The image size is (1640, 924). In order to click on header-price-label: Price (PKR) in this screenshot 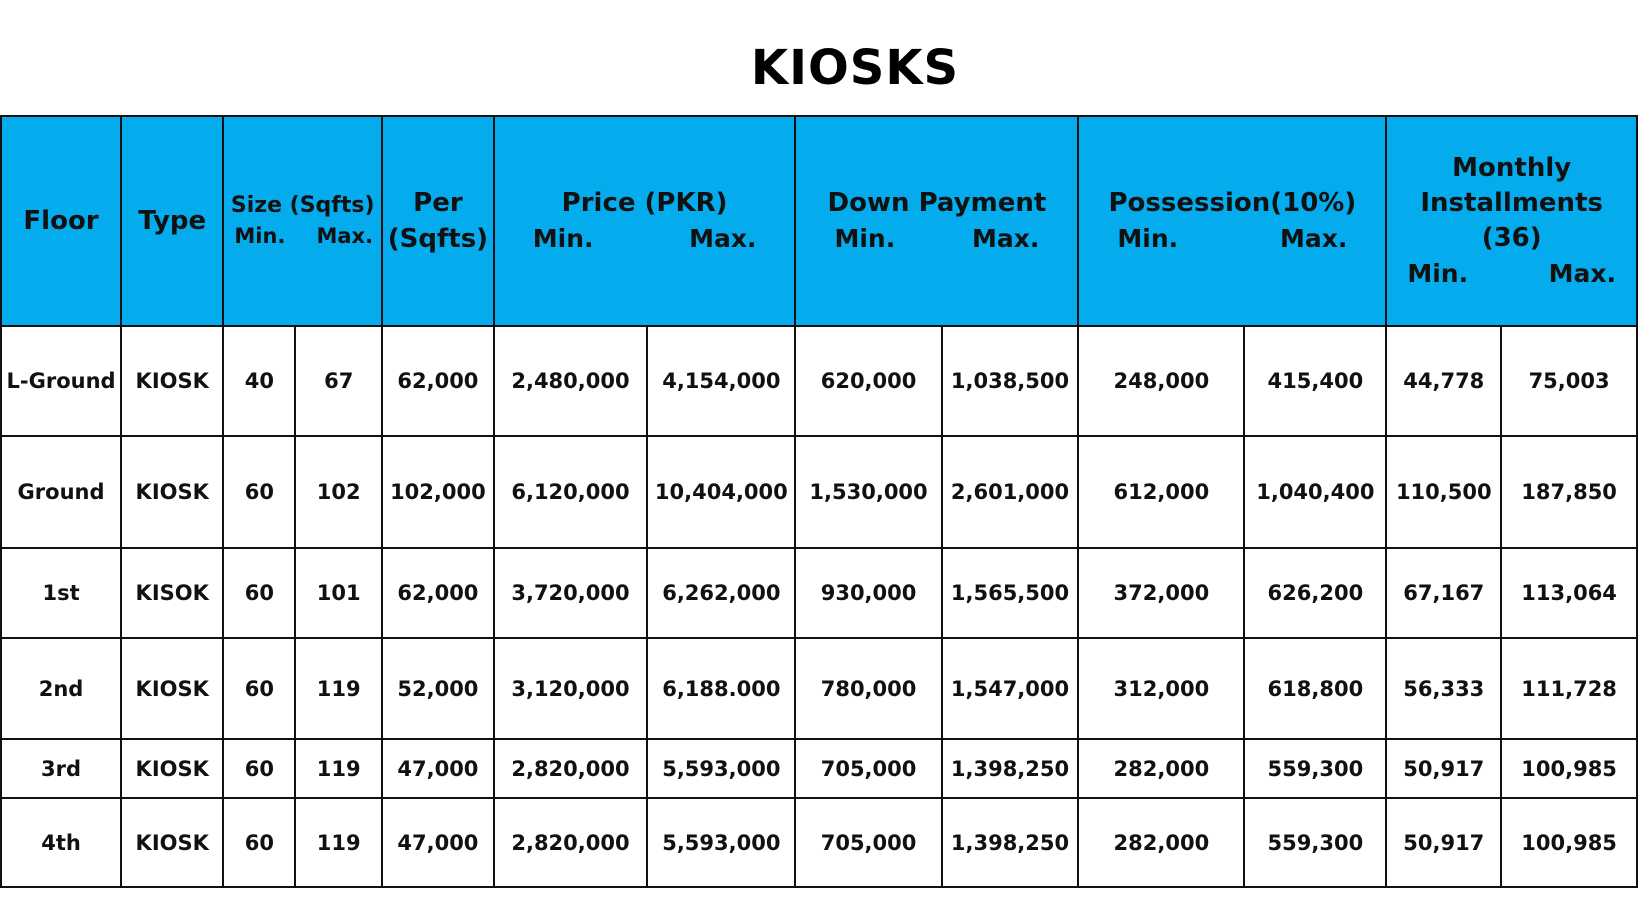, I will do `click(644, 203)`.